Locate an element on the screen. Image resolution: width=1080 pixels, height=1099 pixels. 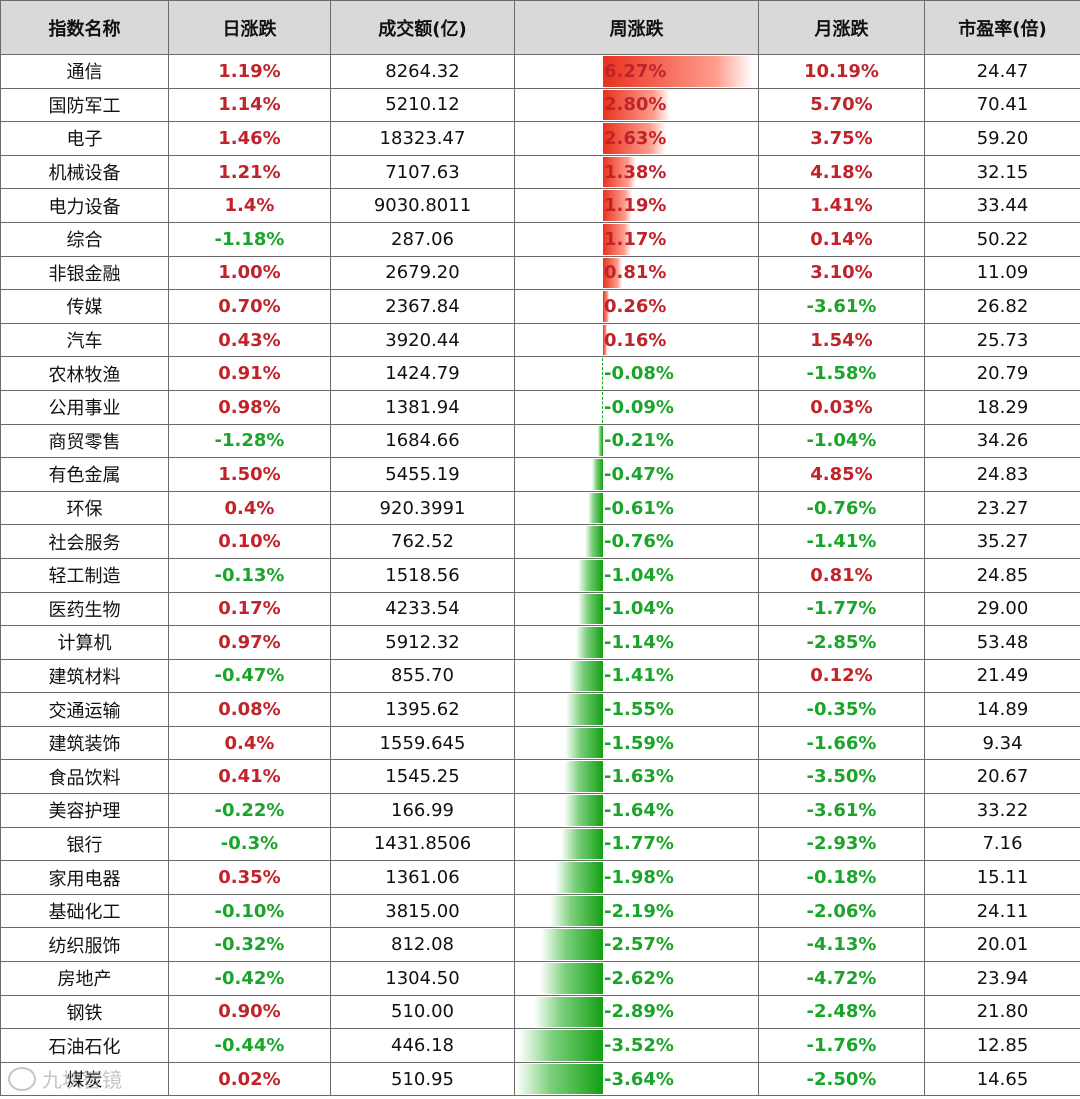
table-row: 环保 0.4% 920.3991 -0.61% -0.76% 23.27 is located at coordinates (540, 508).